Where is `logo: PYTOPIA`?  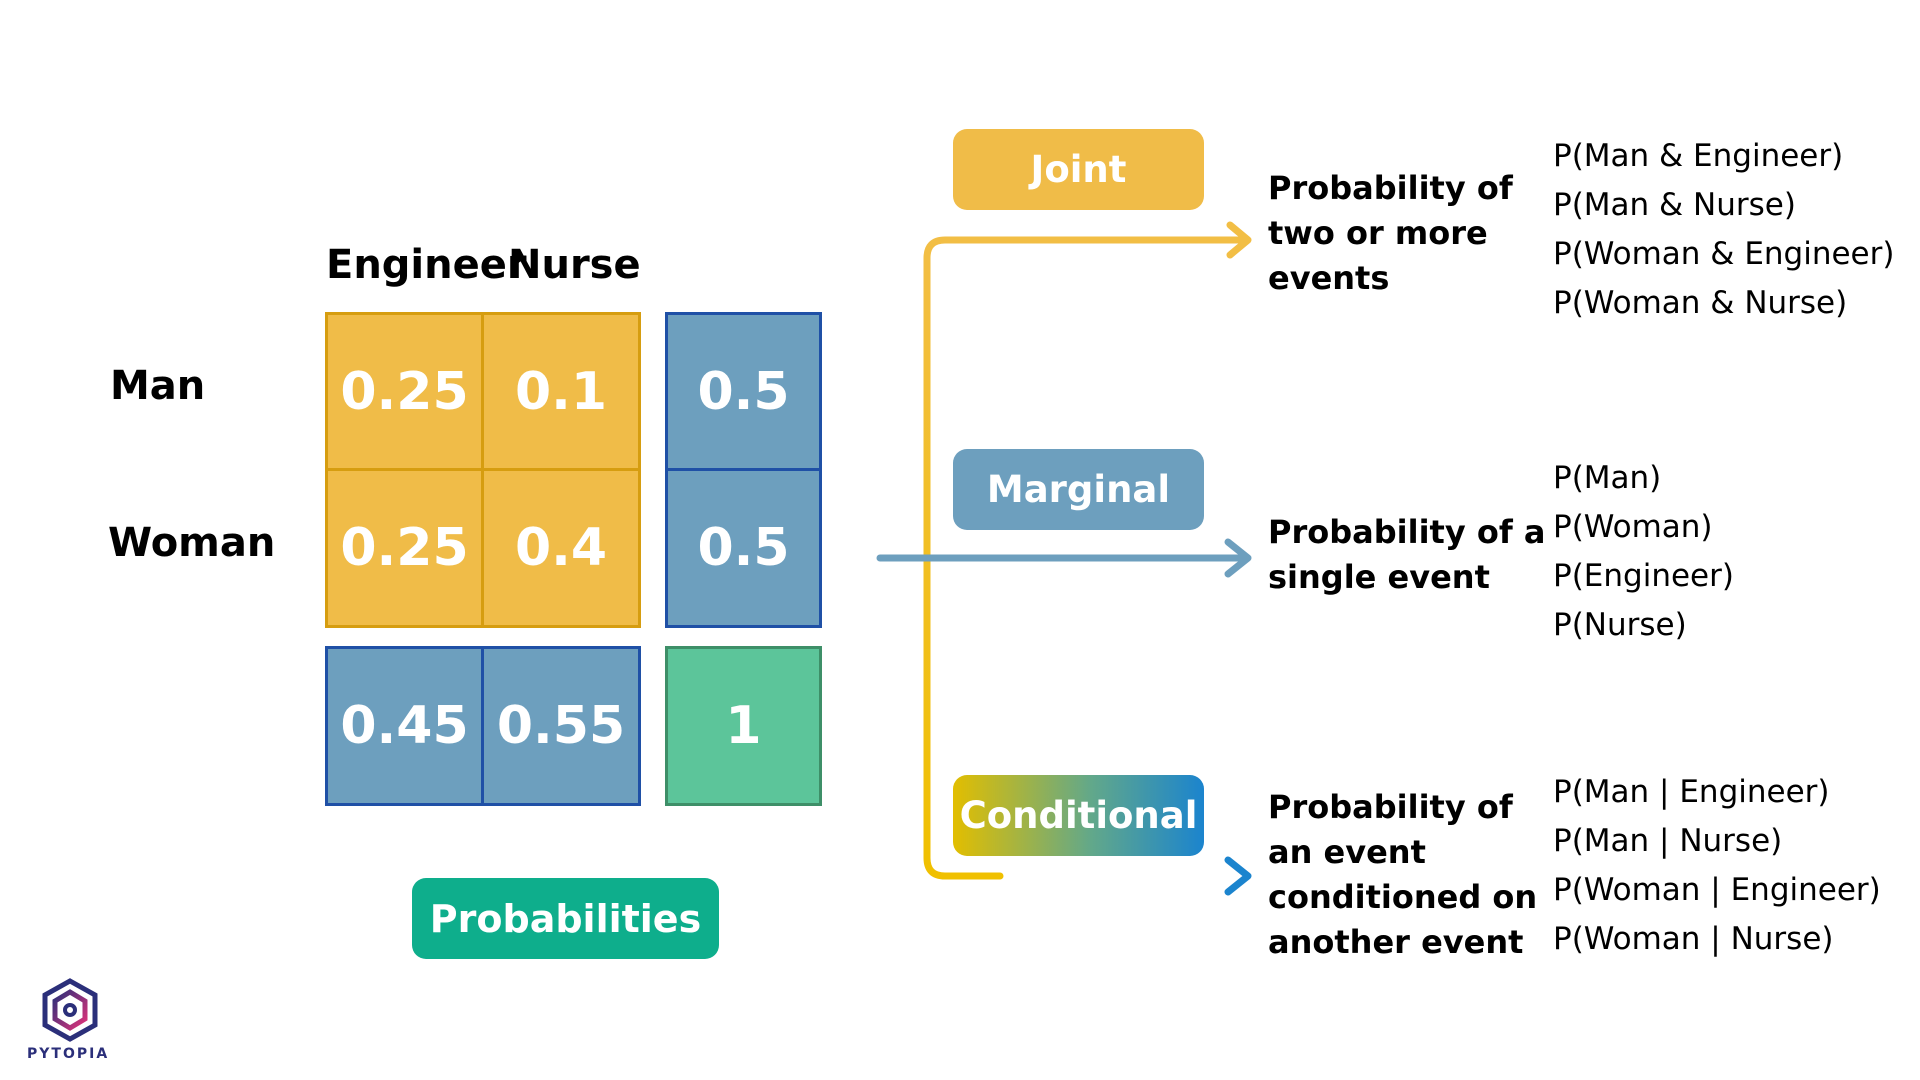 logo: PYTOPIA is located at coordinates (66, 1023).